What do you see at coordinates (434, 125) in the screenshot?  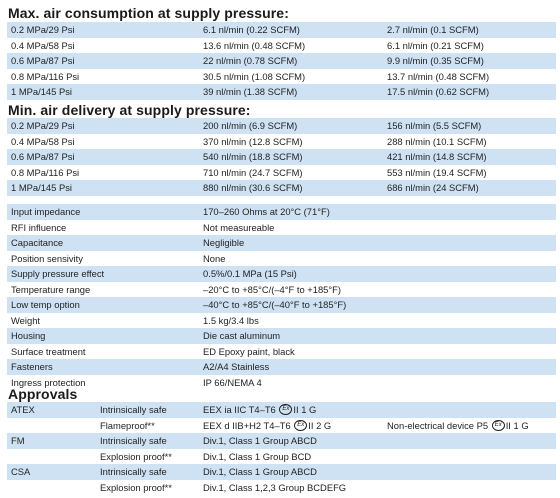 I see `flow-value-alt: 156 nl/min (5.5 SCFM)` at bounding box center [434, 125].